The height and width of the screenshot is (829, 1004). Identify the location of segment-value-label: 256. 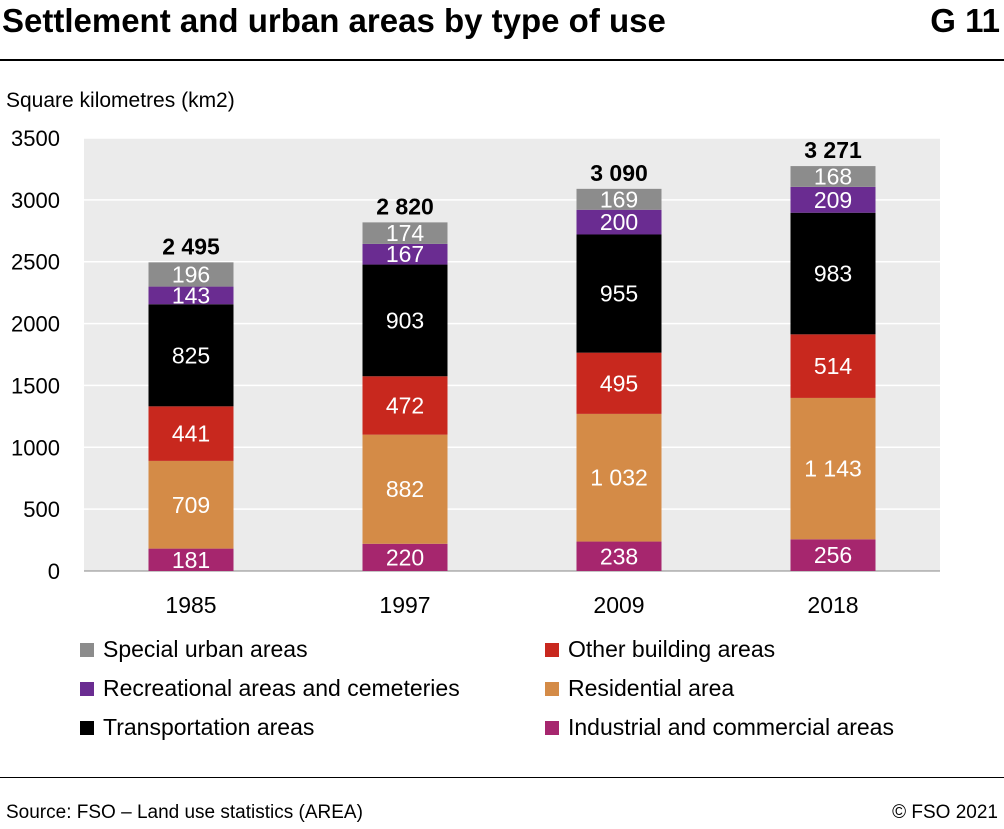
(833, 555).